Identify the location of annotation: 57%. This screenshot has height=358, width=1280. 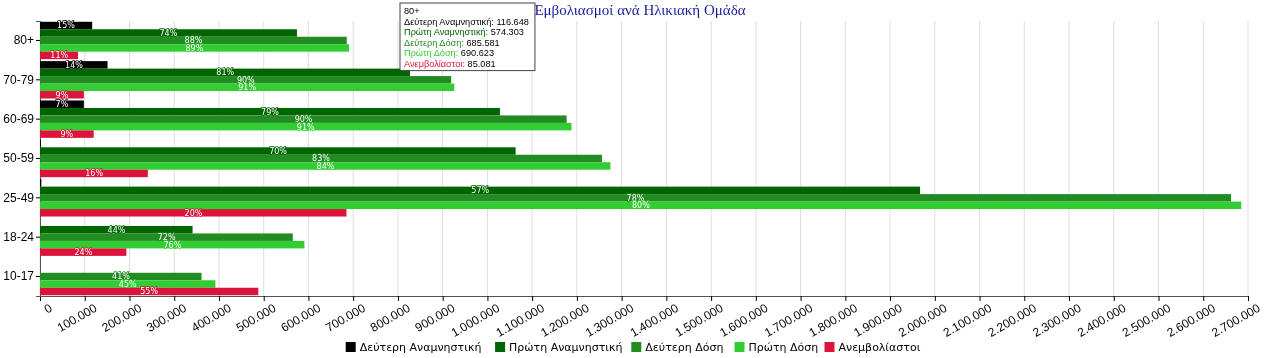
(480, 191).